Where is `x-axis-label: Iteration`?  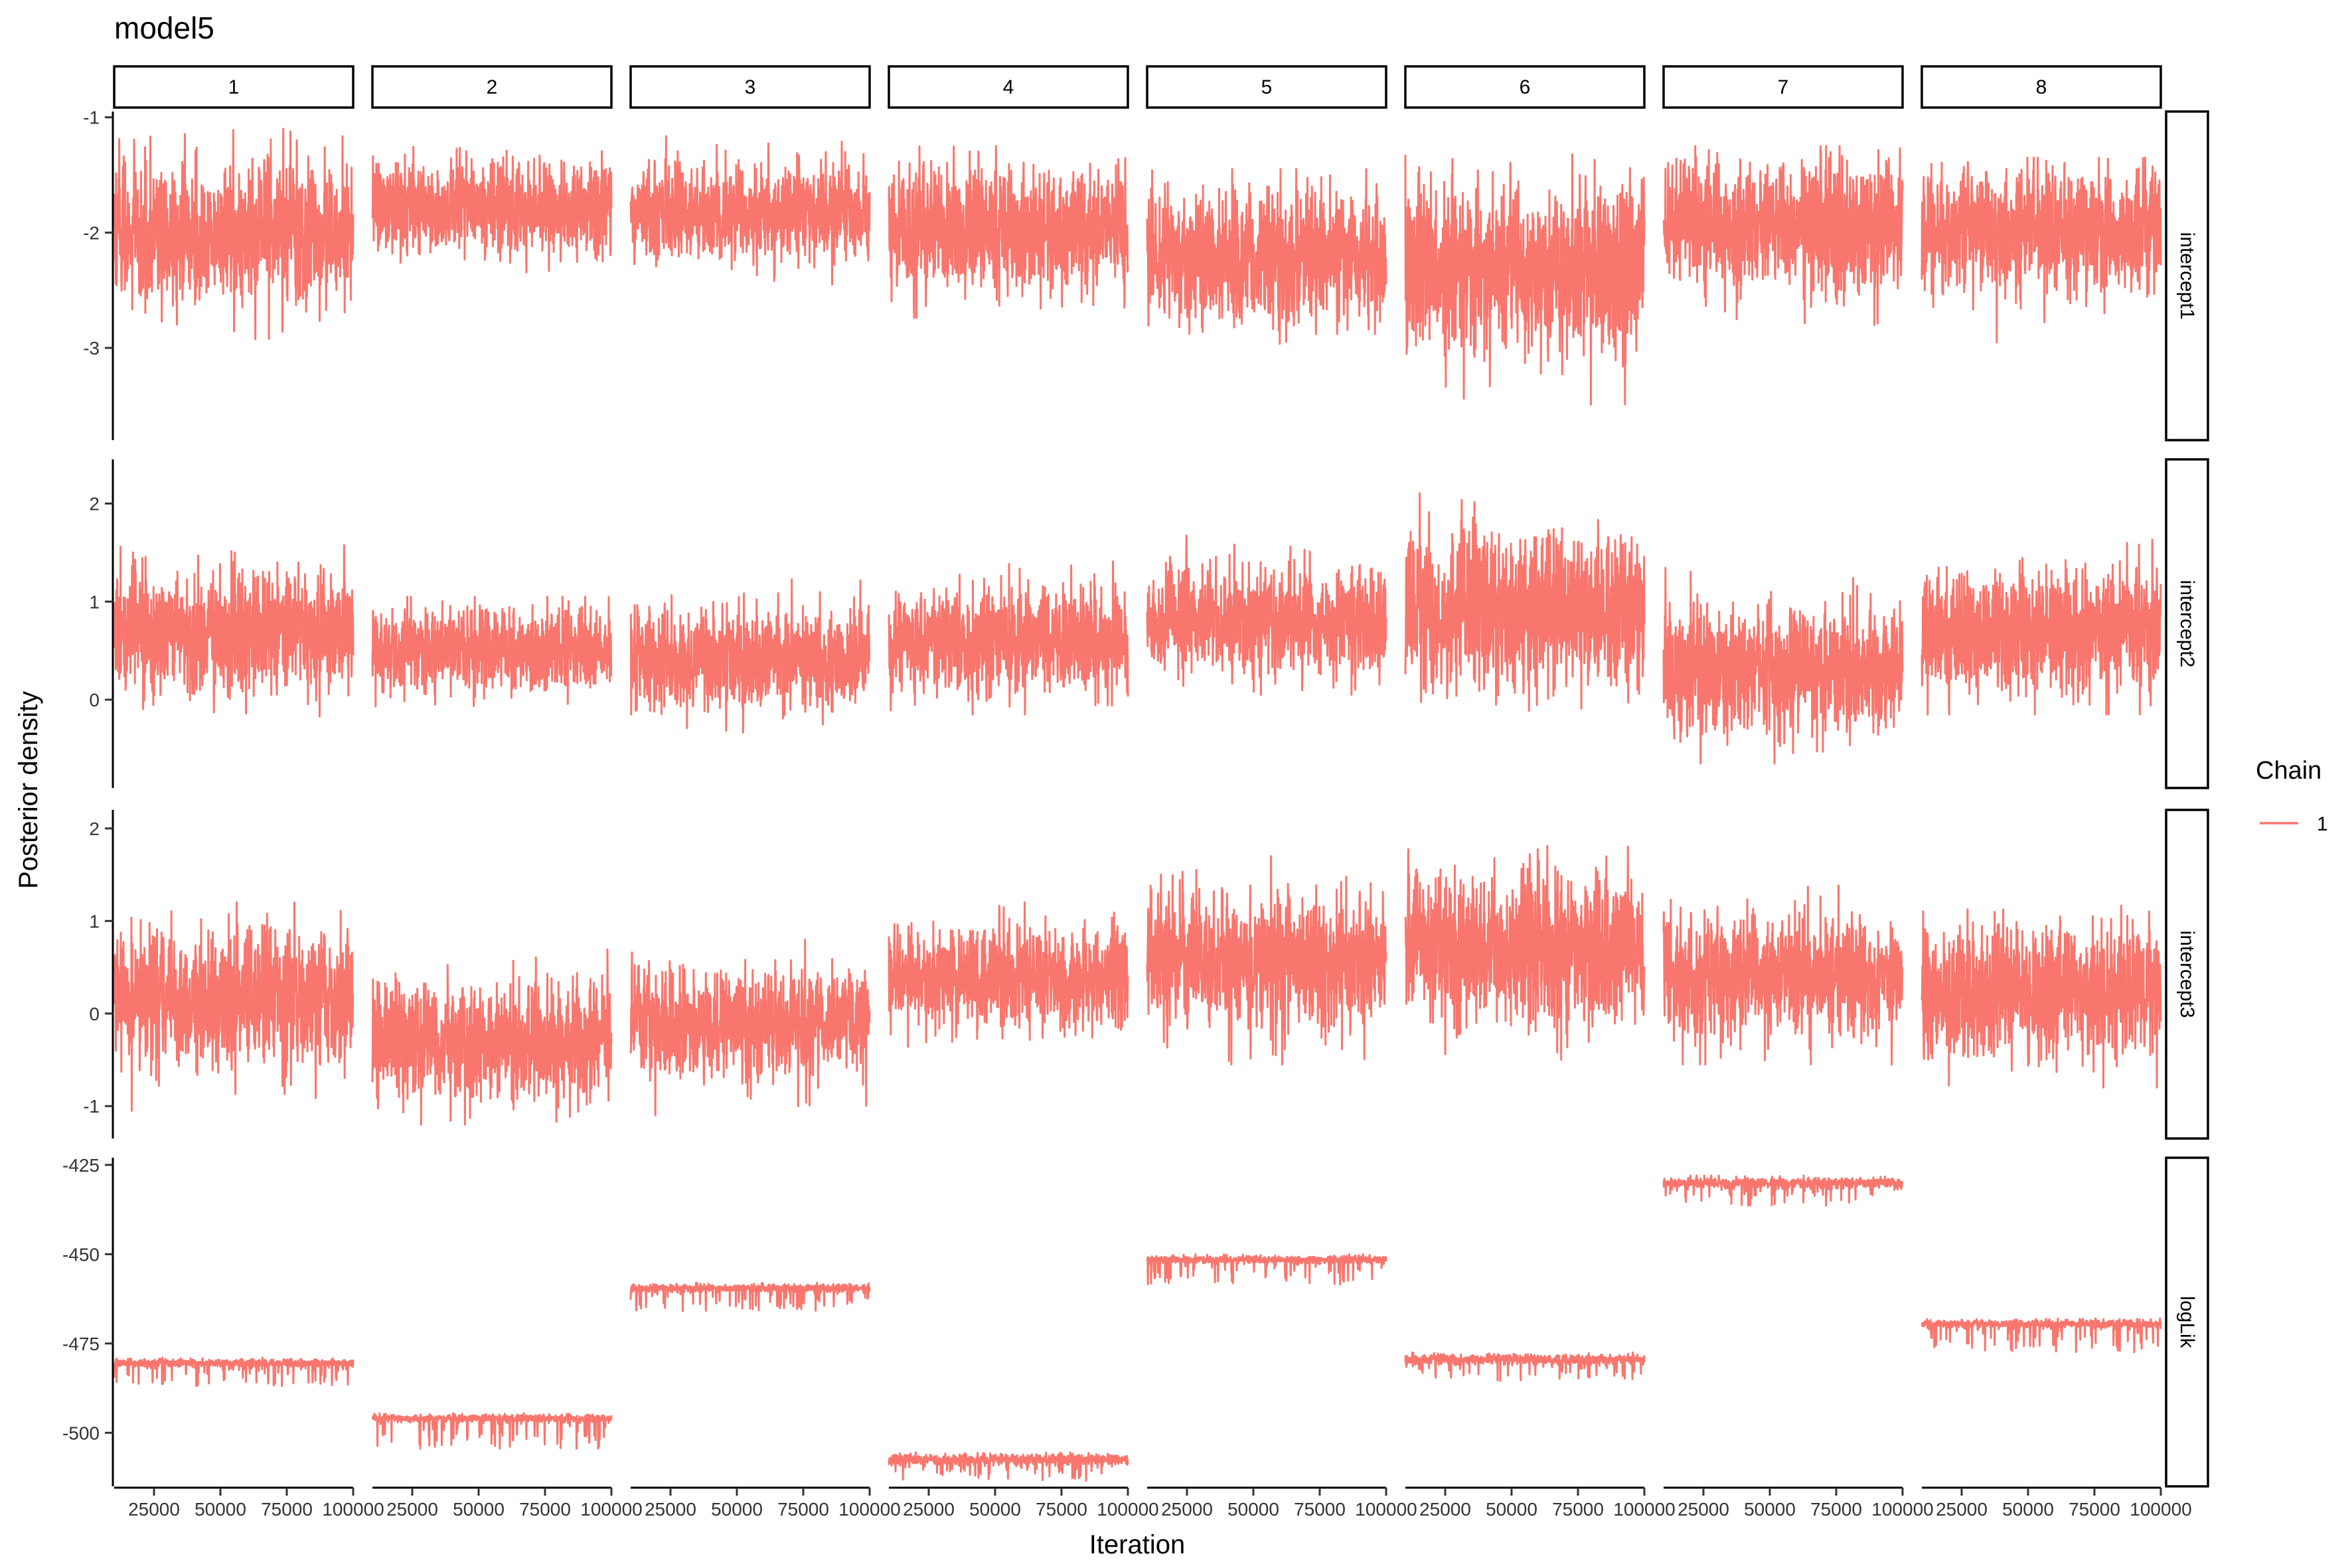
x-axis-label: Iteration is located at coordinates (1138, 1545).